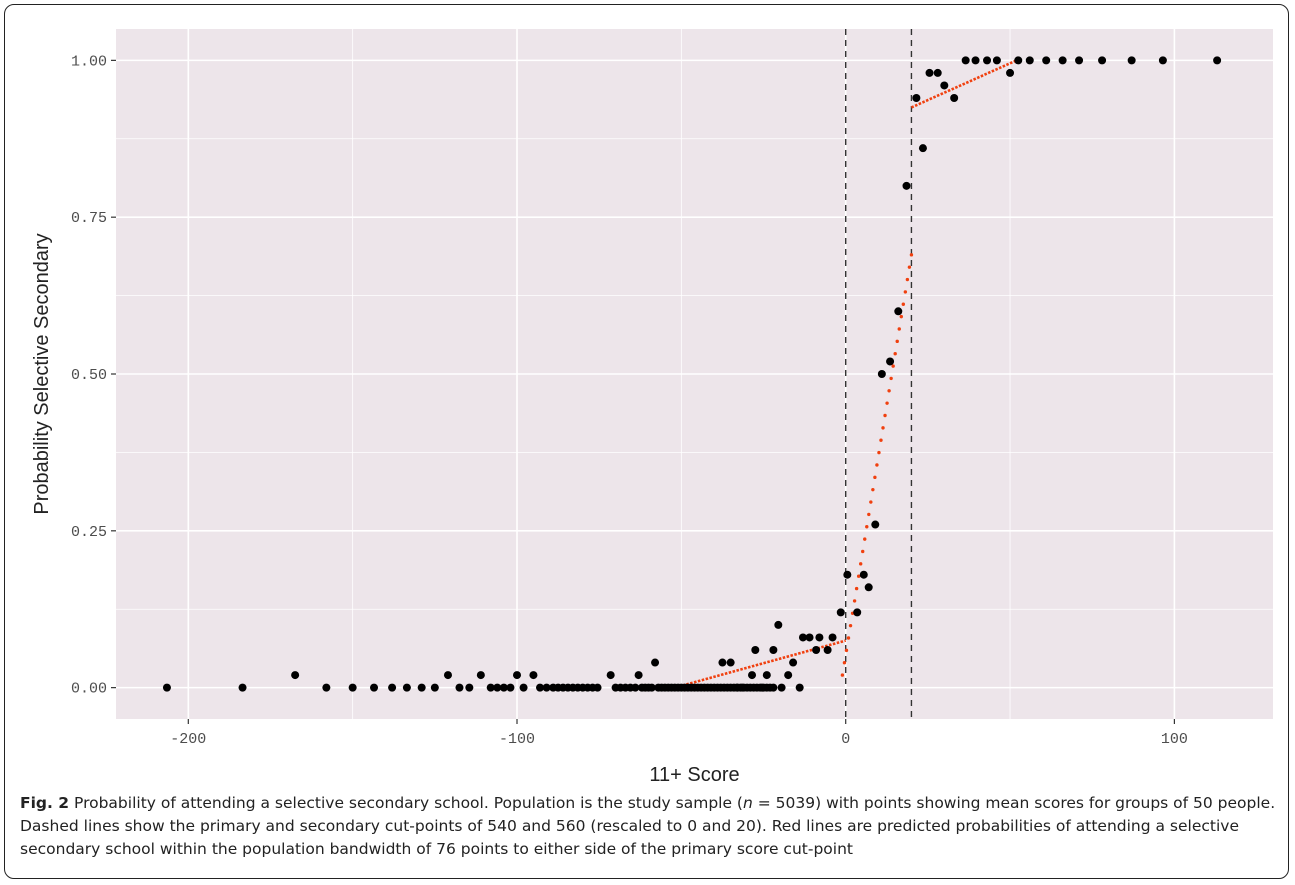 This screenshot has width=1295, height=885. Describe the element at coordinates (45, 803) in the screenshot. I see `figure-label: Fig. 2` at that location.